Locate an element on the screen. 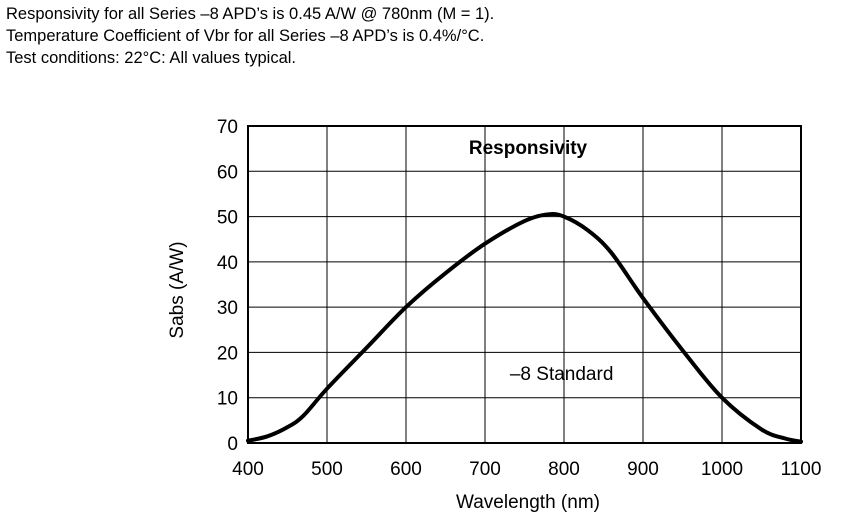 The height and width of the screenshot is (520, 841). x-tick-label-1000: 1000 is located at coordinates (722, 469).